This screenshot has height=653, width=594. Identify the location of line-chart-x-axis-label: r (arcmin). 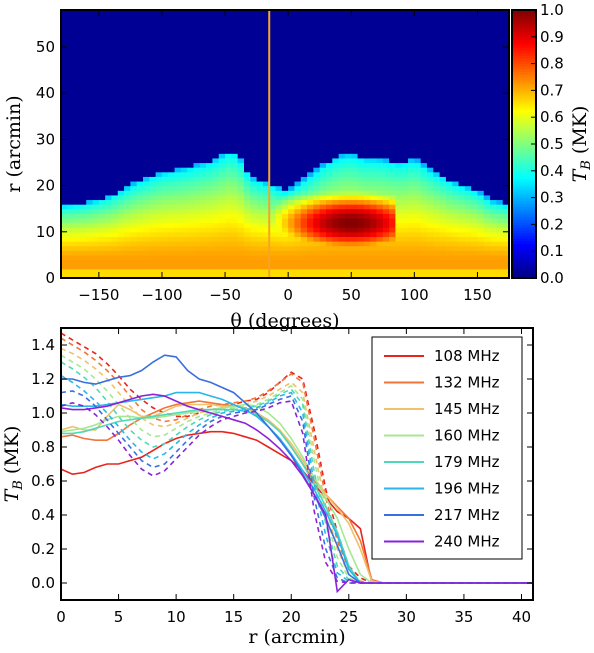
(296, 637).